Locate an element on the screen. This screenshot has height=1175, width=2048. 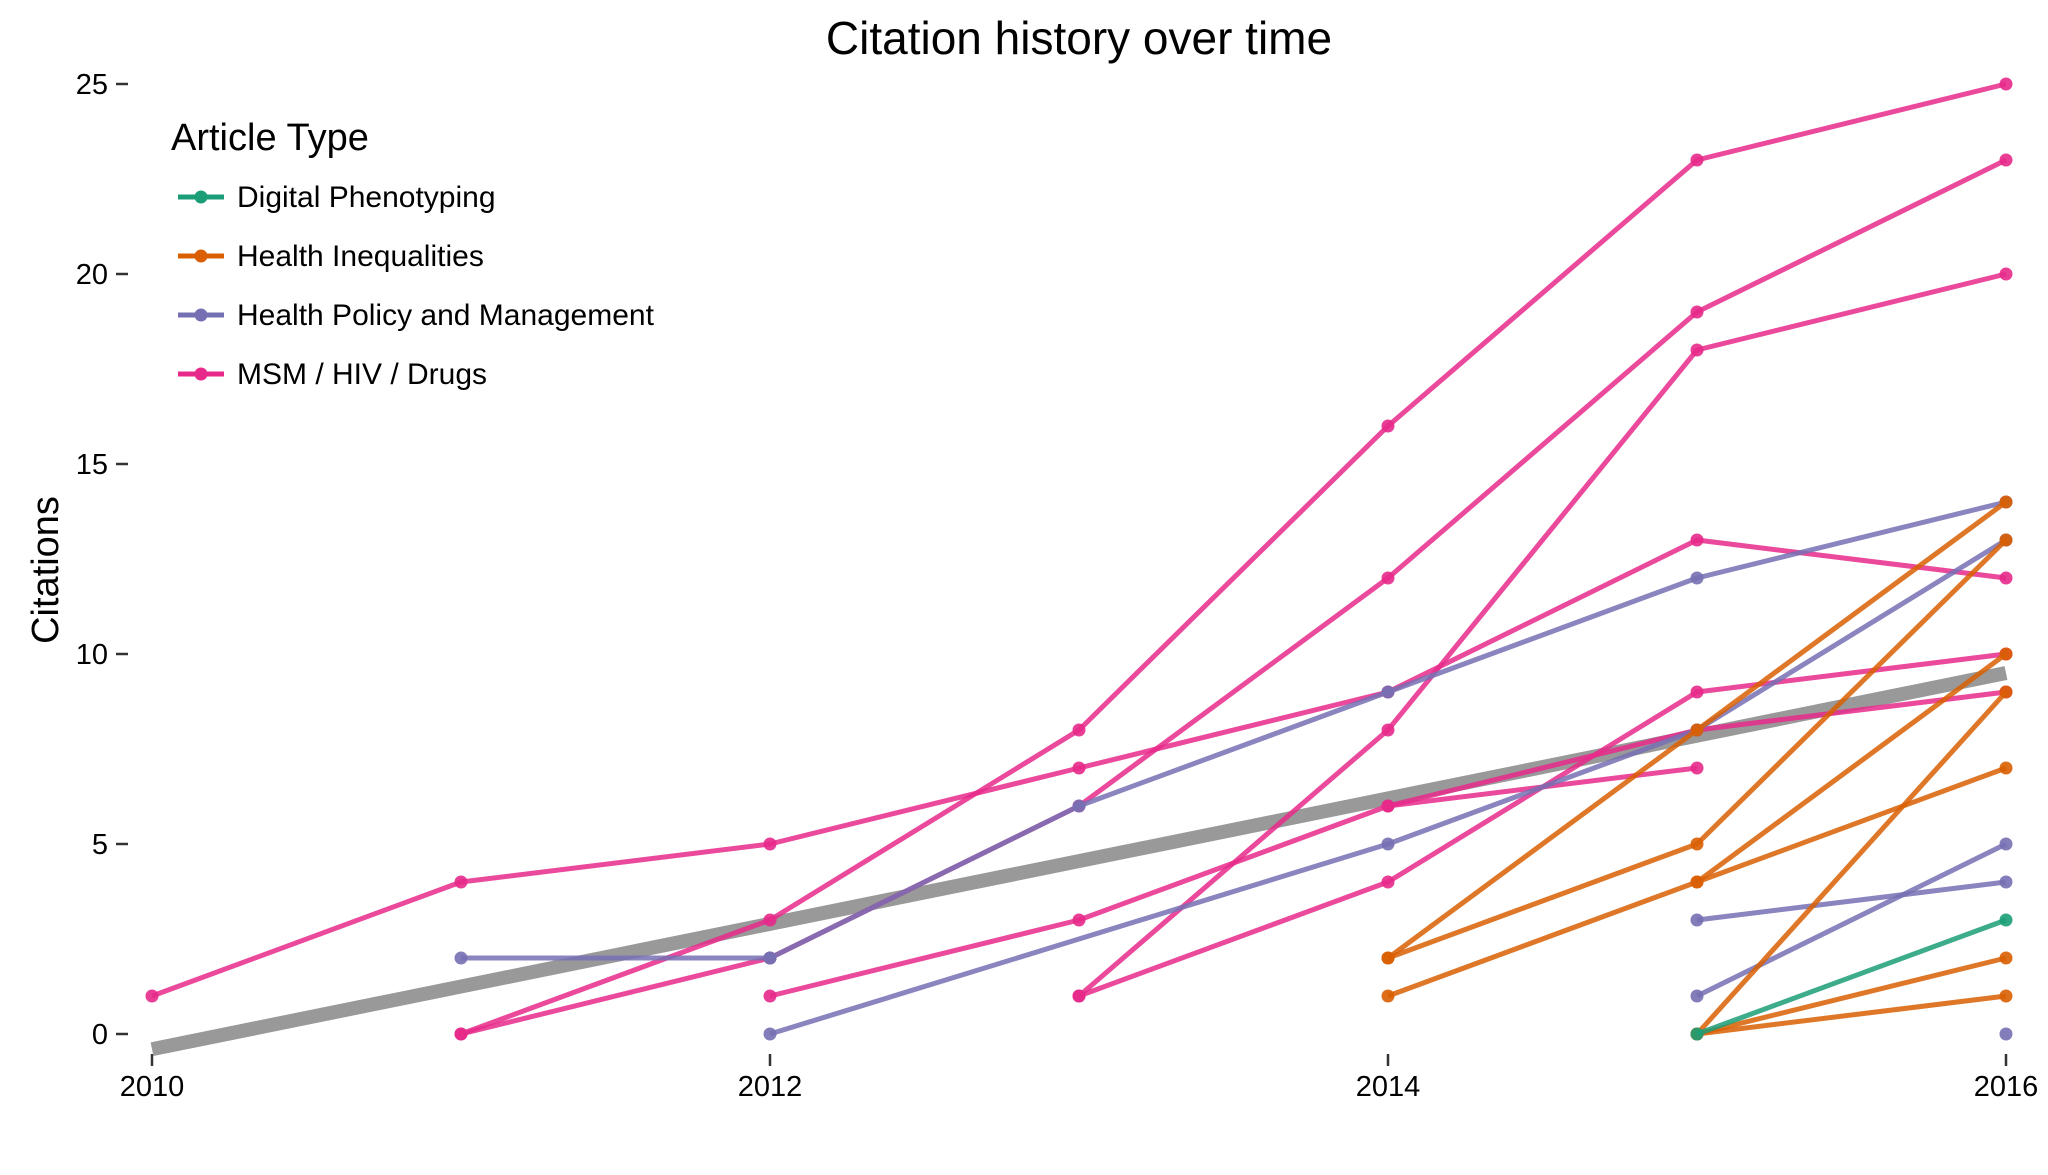
chart-title: Citation history over time is located at coordinates (1079, 38).